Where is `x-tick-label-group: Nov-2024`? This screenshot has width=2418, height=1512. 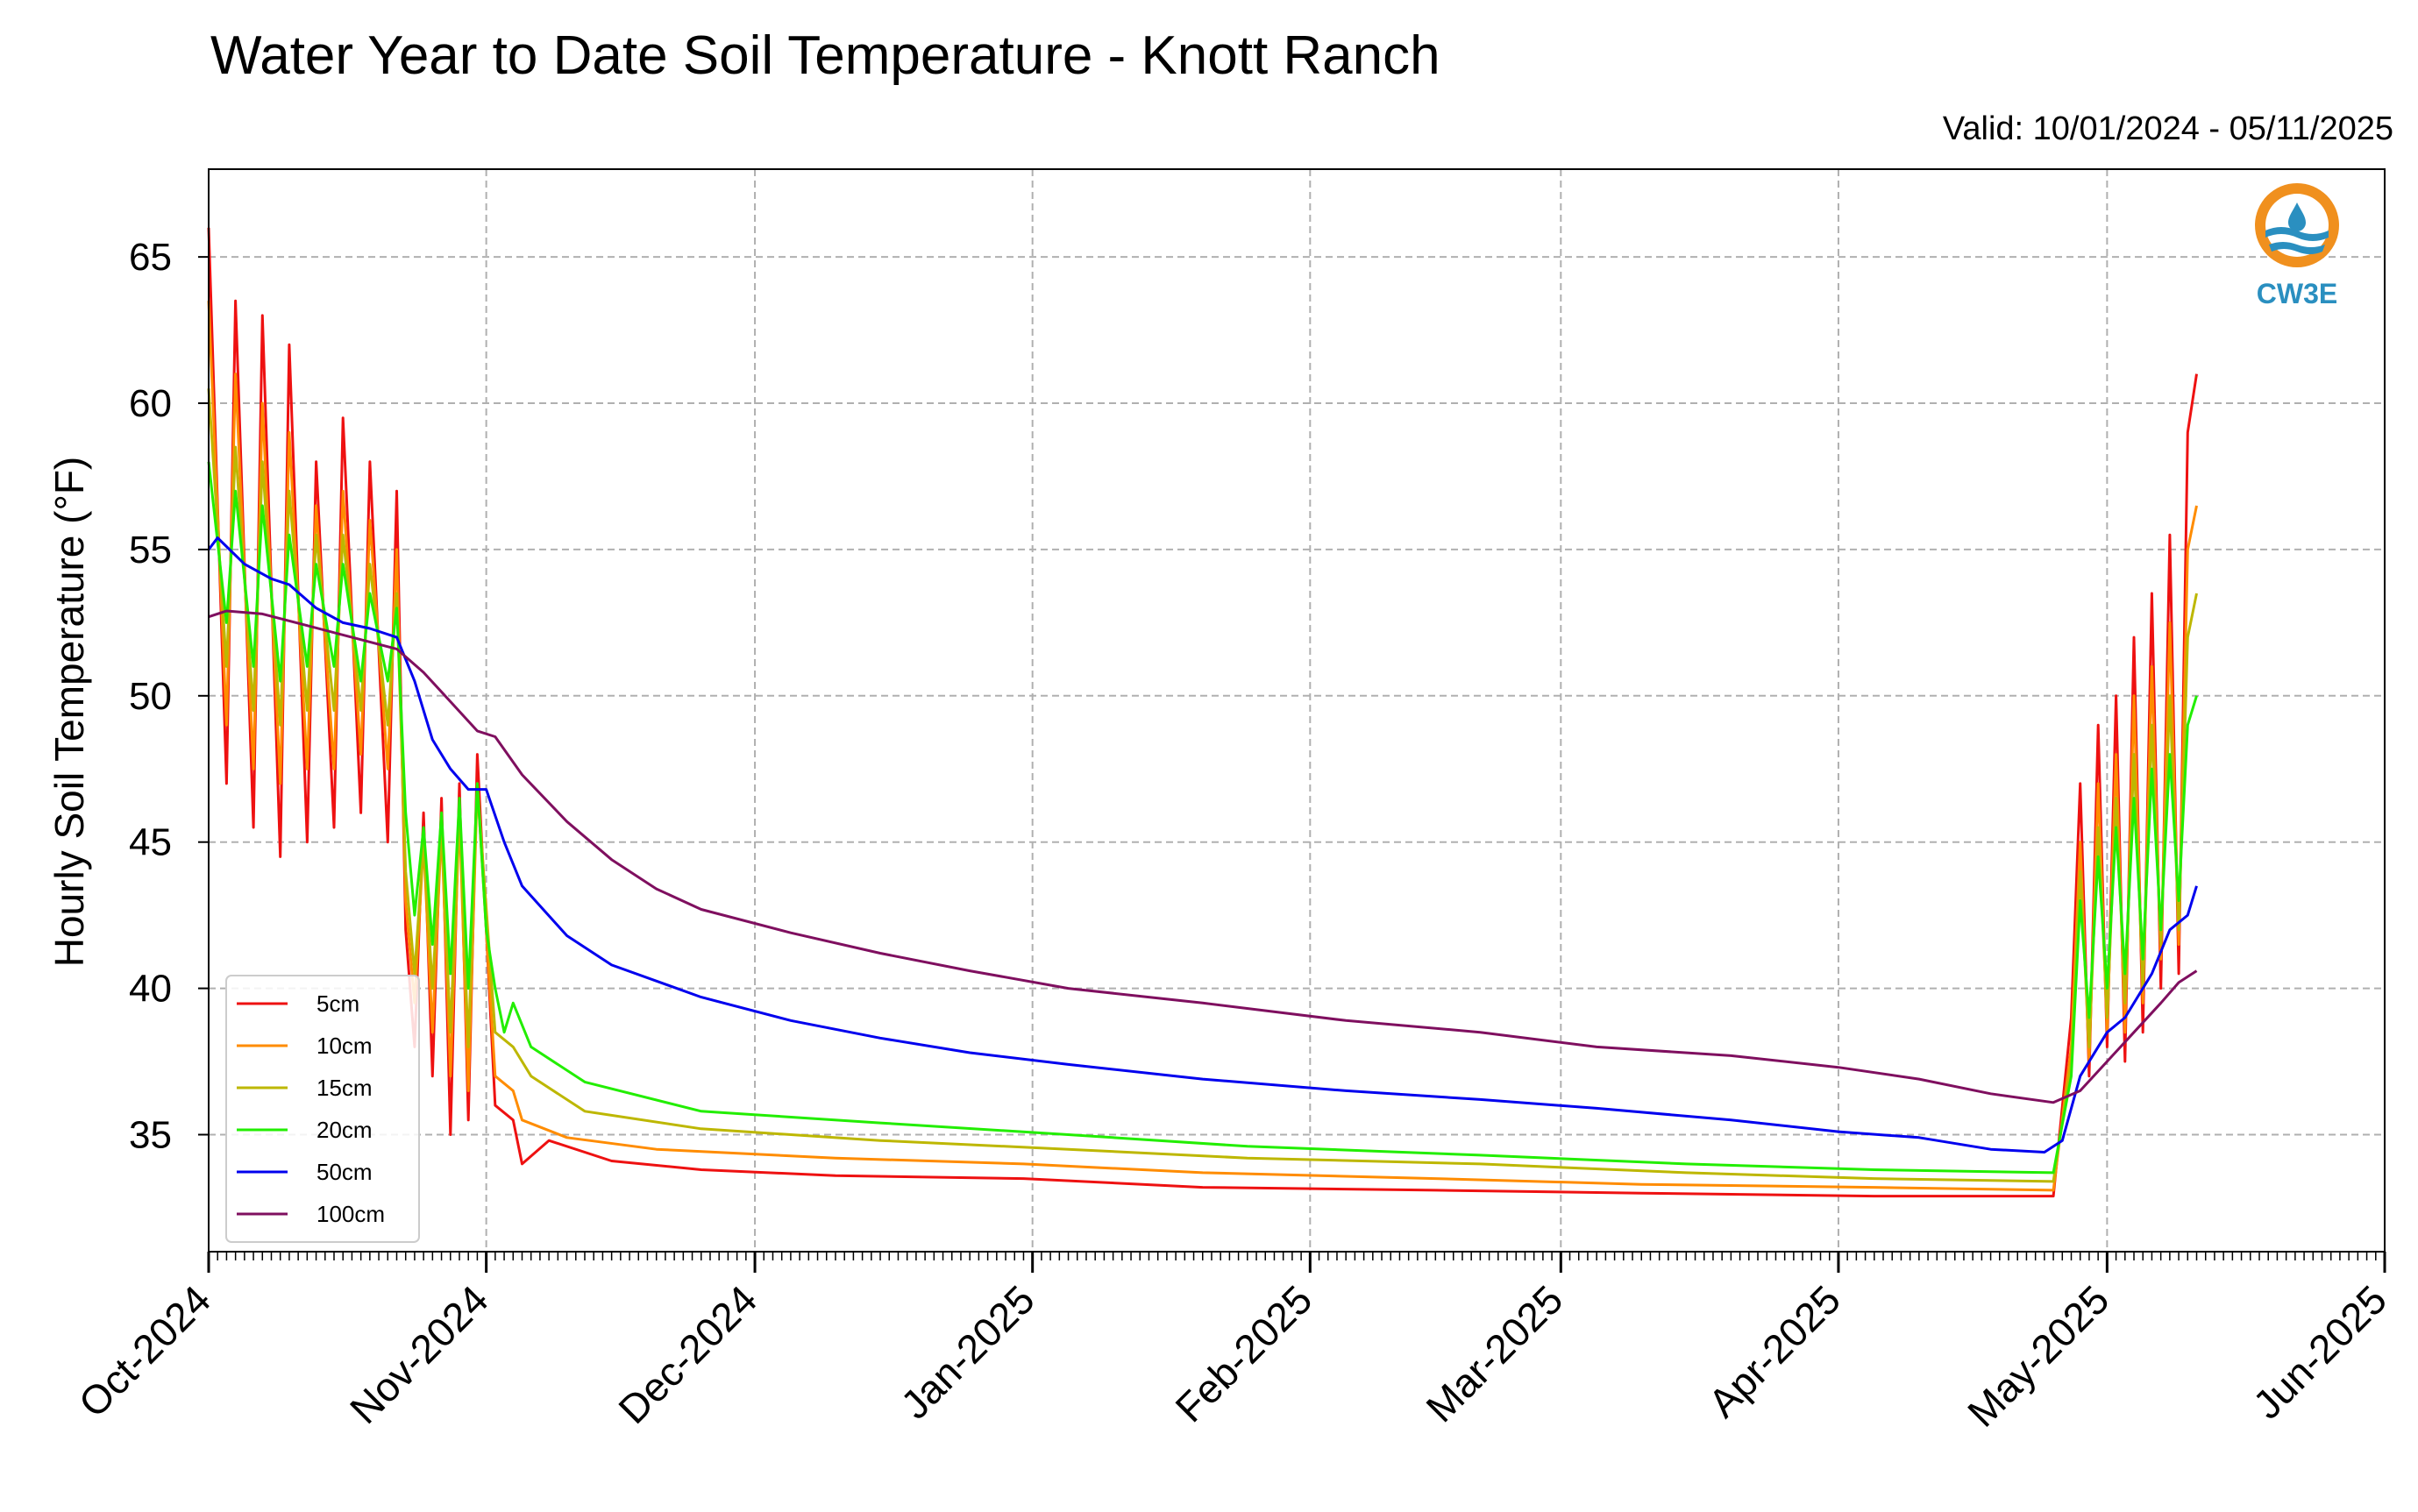 x-tick-label-group: Nov-2024 is located at coordinates (419, 1354).